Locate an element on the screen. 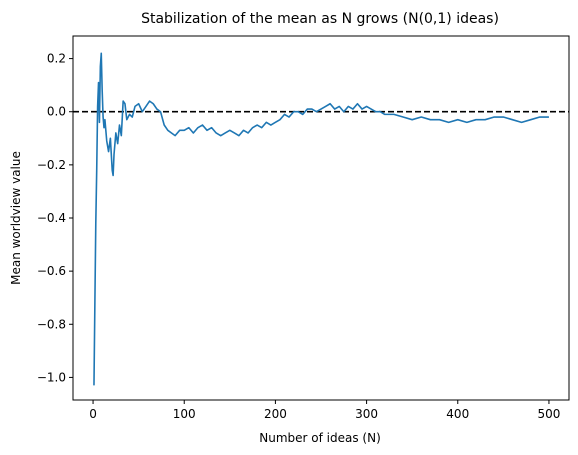 The width and height of the screenshot is (578, 455). y-tick-label: −0.6 is located at coordinates (51, 271).